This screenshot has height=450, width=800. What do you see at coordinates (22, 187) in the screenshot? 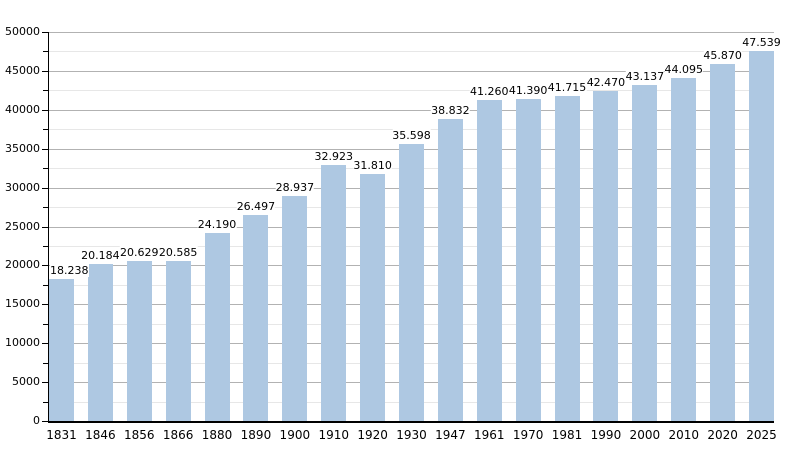
I see `y-axis-label: 30000` at bounding box center [22, 187].